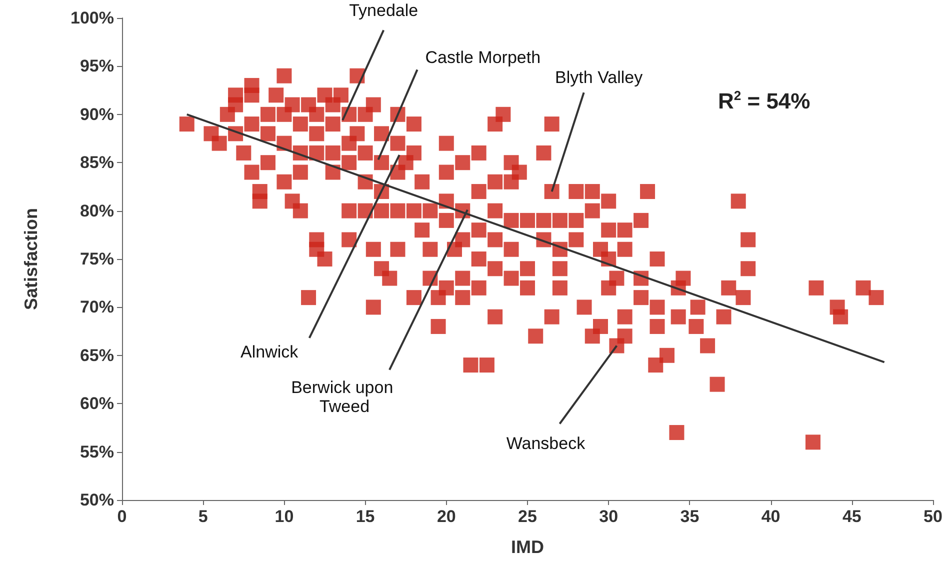 This screenshot has width=946, height=582. Describe the element at coordinates (92, 18) in the screenshot. I see `y-tick-label: 100%` at that location.